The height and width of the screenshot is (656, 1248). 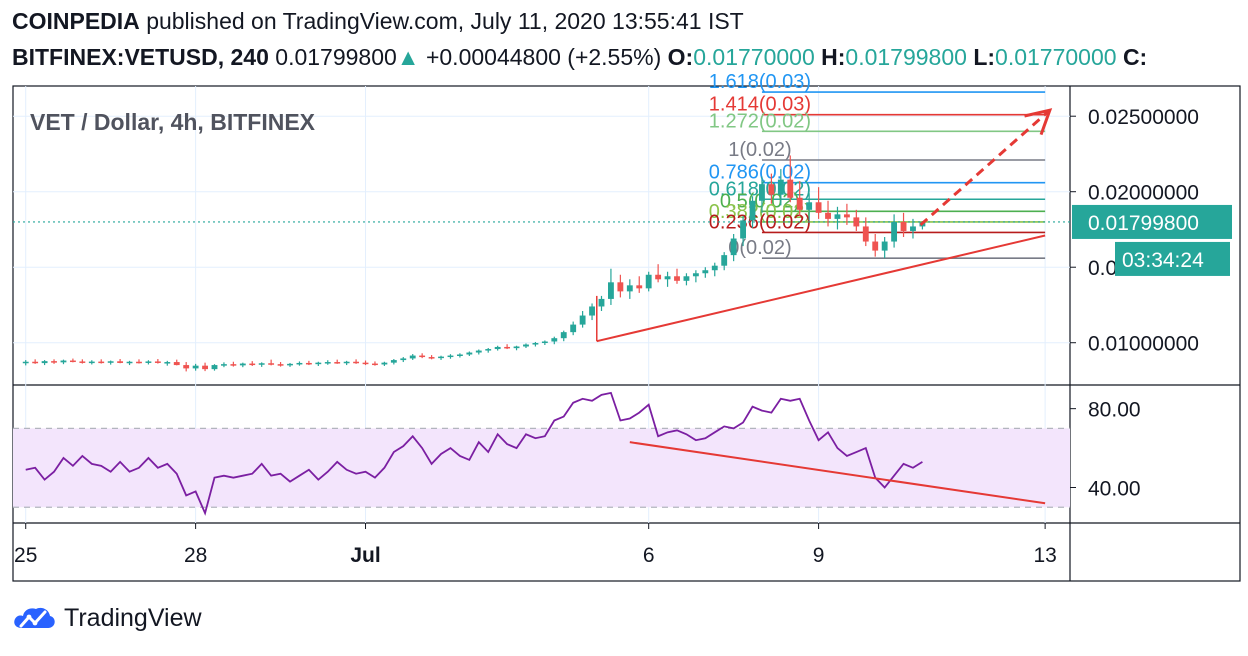 I want to click on current-price-label: 0.01799800, so click(x=1143, y=223).